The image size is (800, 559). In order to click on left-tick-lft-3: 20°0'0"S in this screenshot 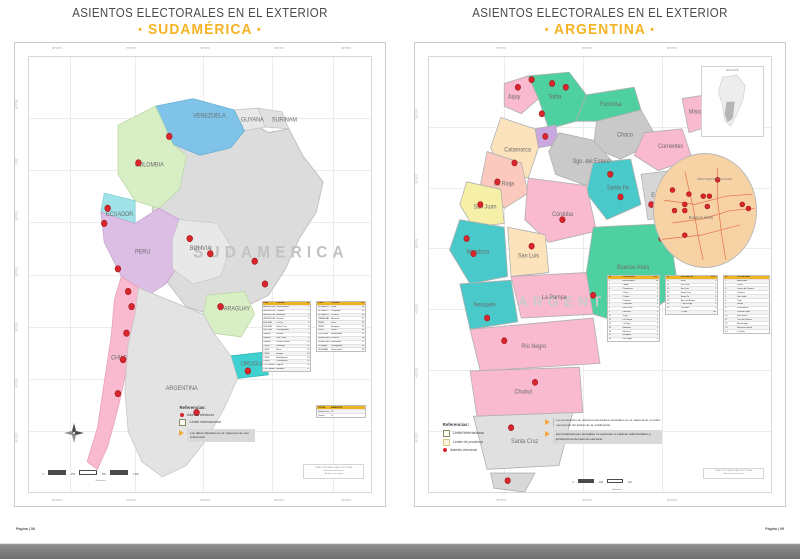, I will do `click(17, 271)`.